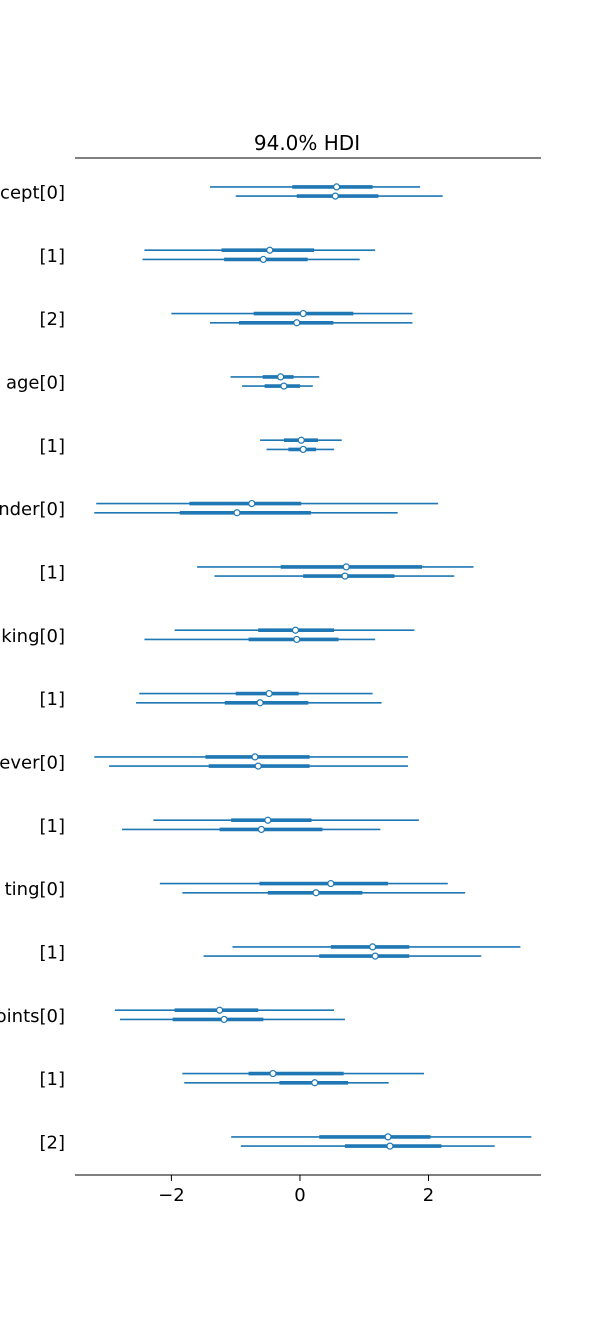  What do you see at coordinates (204, 763) in the screenshot?
I see `forest-row: ever[0]` at bounding box center [204, 763].